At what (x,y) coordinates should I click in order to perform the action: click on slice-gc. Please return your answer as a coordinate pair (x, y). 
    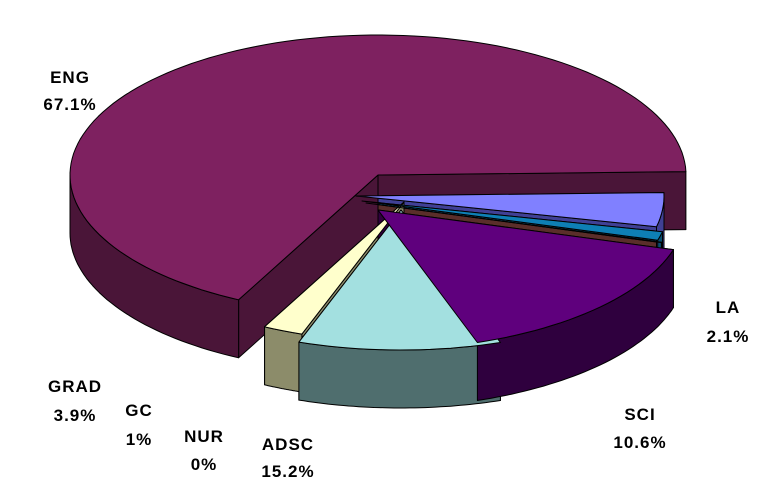
    Looking at the image, I should click on (512, 220).